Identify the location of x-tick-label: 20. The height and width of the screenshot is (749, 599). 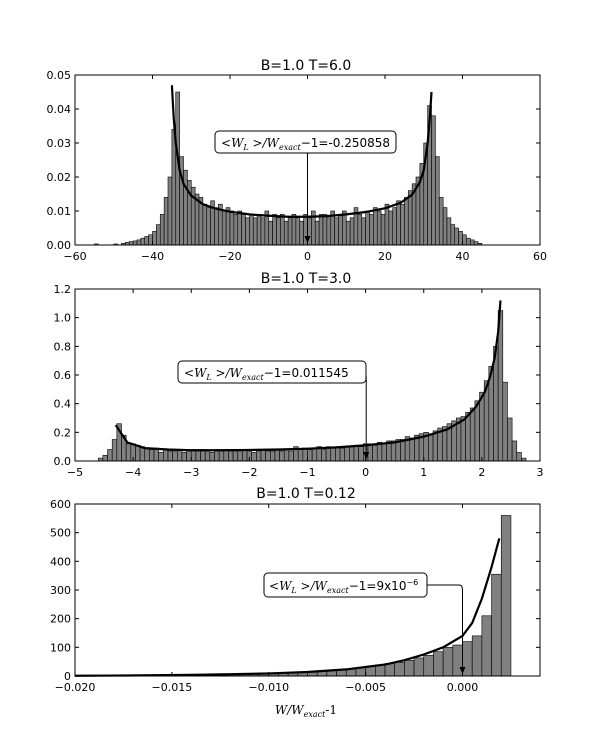
(385, 256).